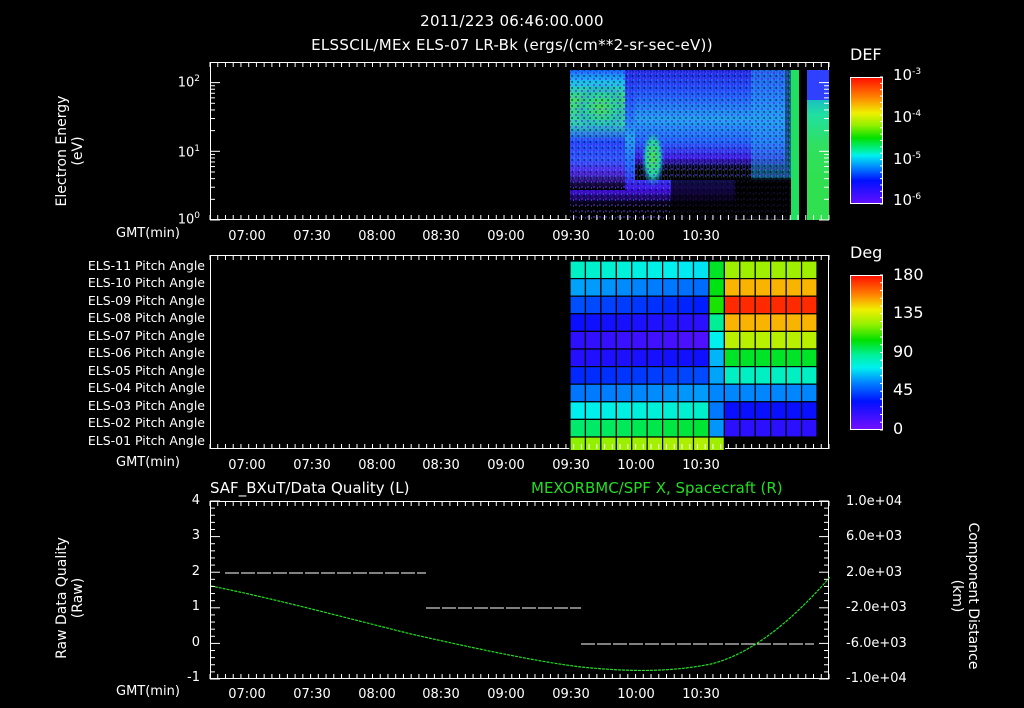 This screenshot has width=1024, height=708. What do you see at coordinates (898, 428) in the screenshot?
I see `deg-colorbar-tick: 0` at bounding box center [898, 428].